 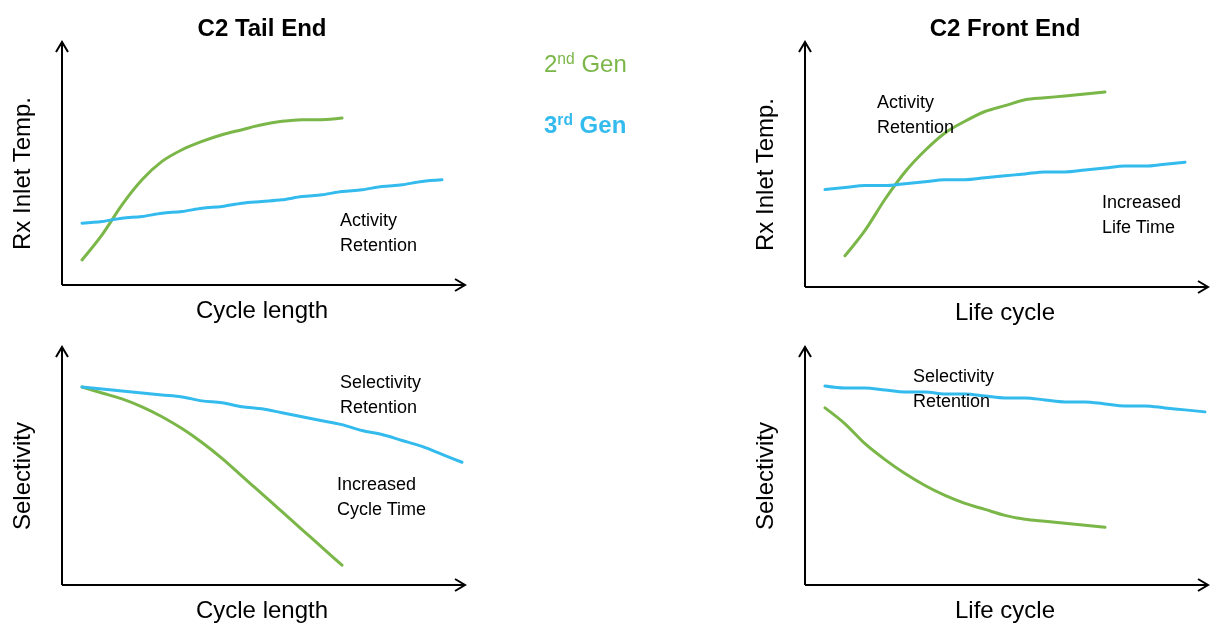 What do you see at coordinates (1005, 27) in the screenshot?
I see `chart-title: C2 Front End` at bounding box center [1005, 27].